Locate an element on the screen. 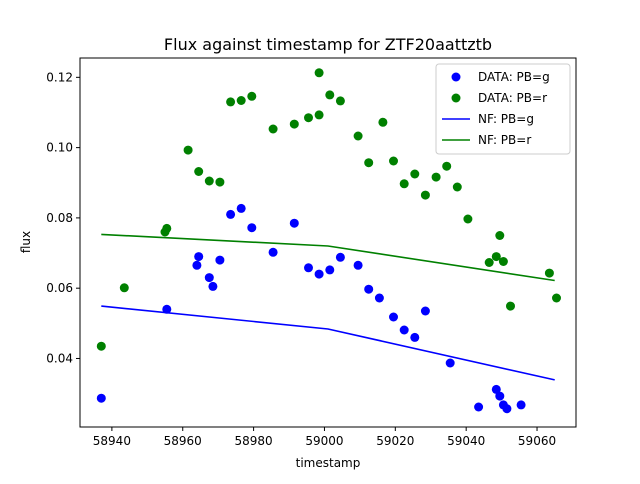 This screenshot has height=484, width=640. legend-entry-label: NF: PB=r is located at coordinates (504, 140).